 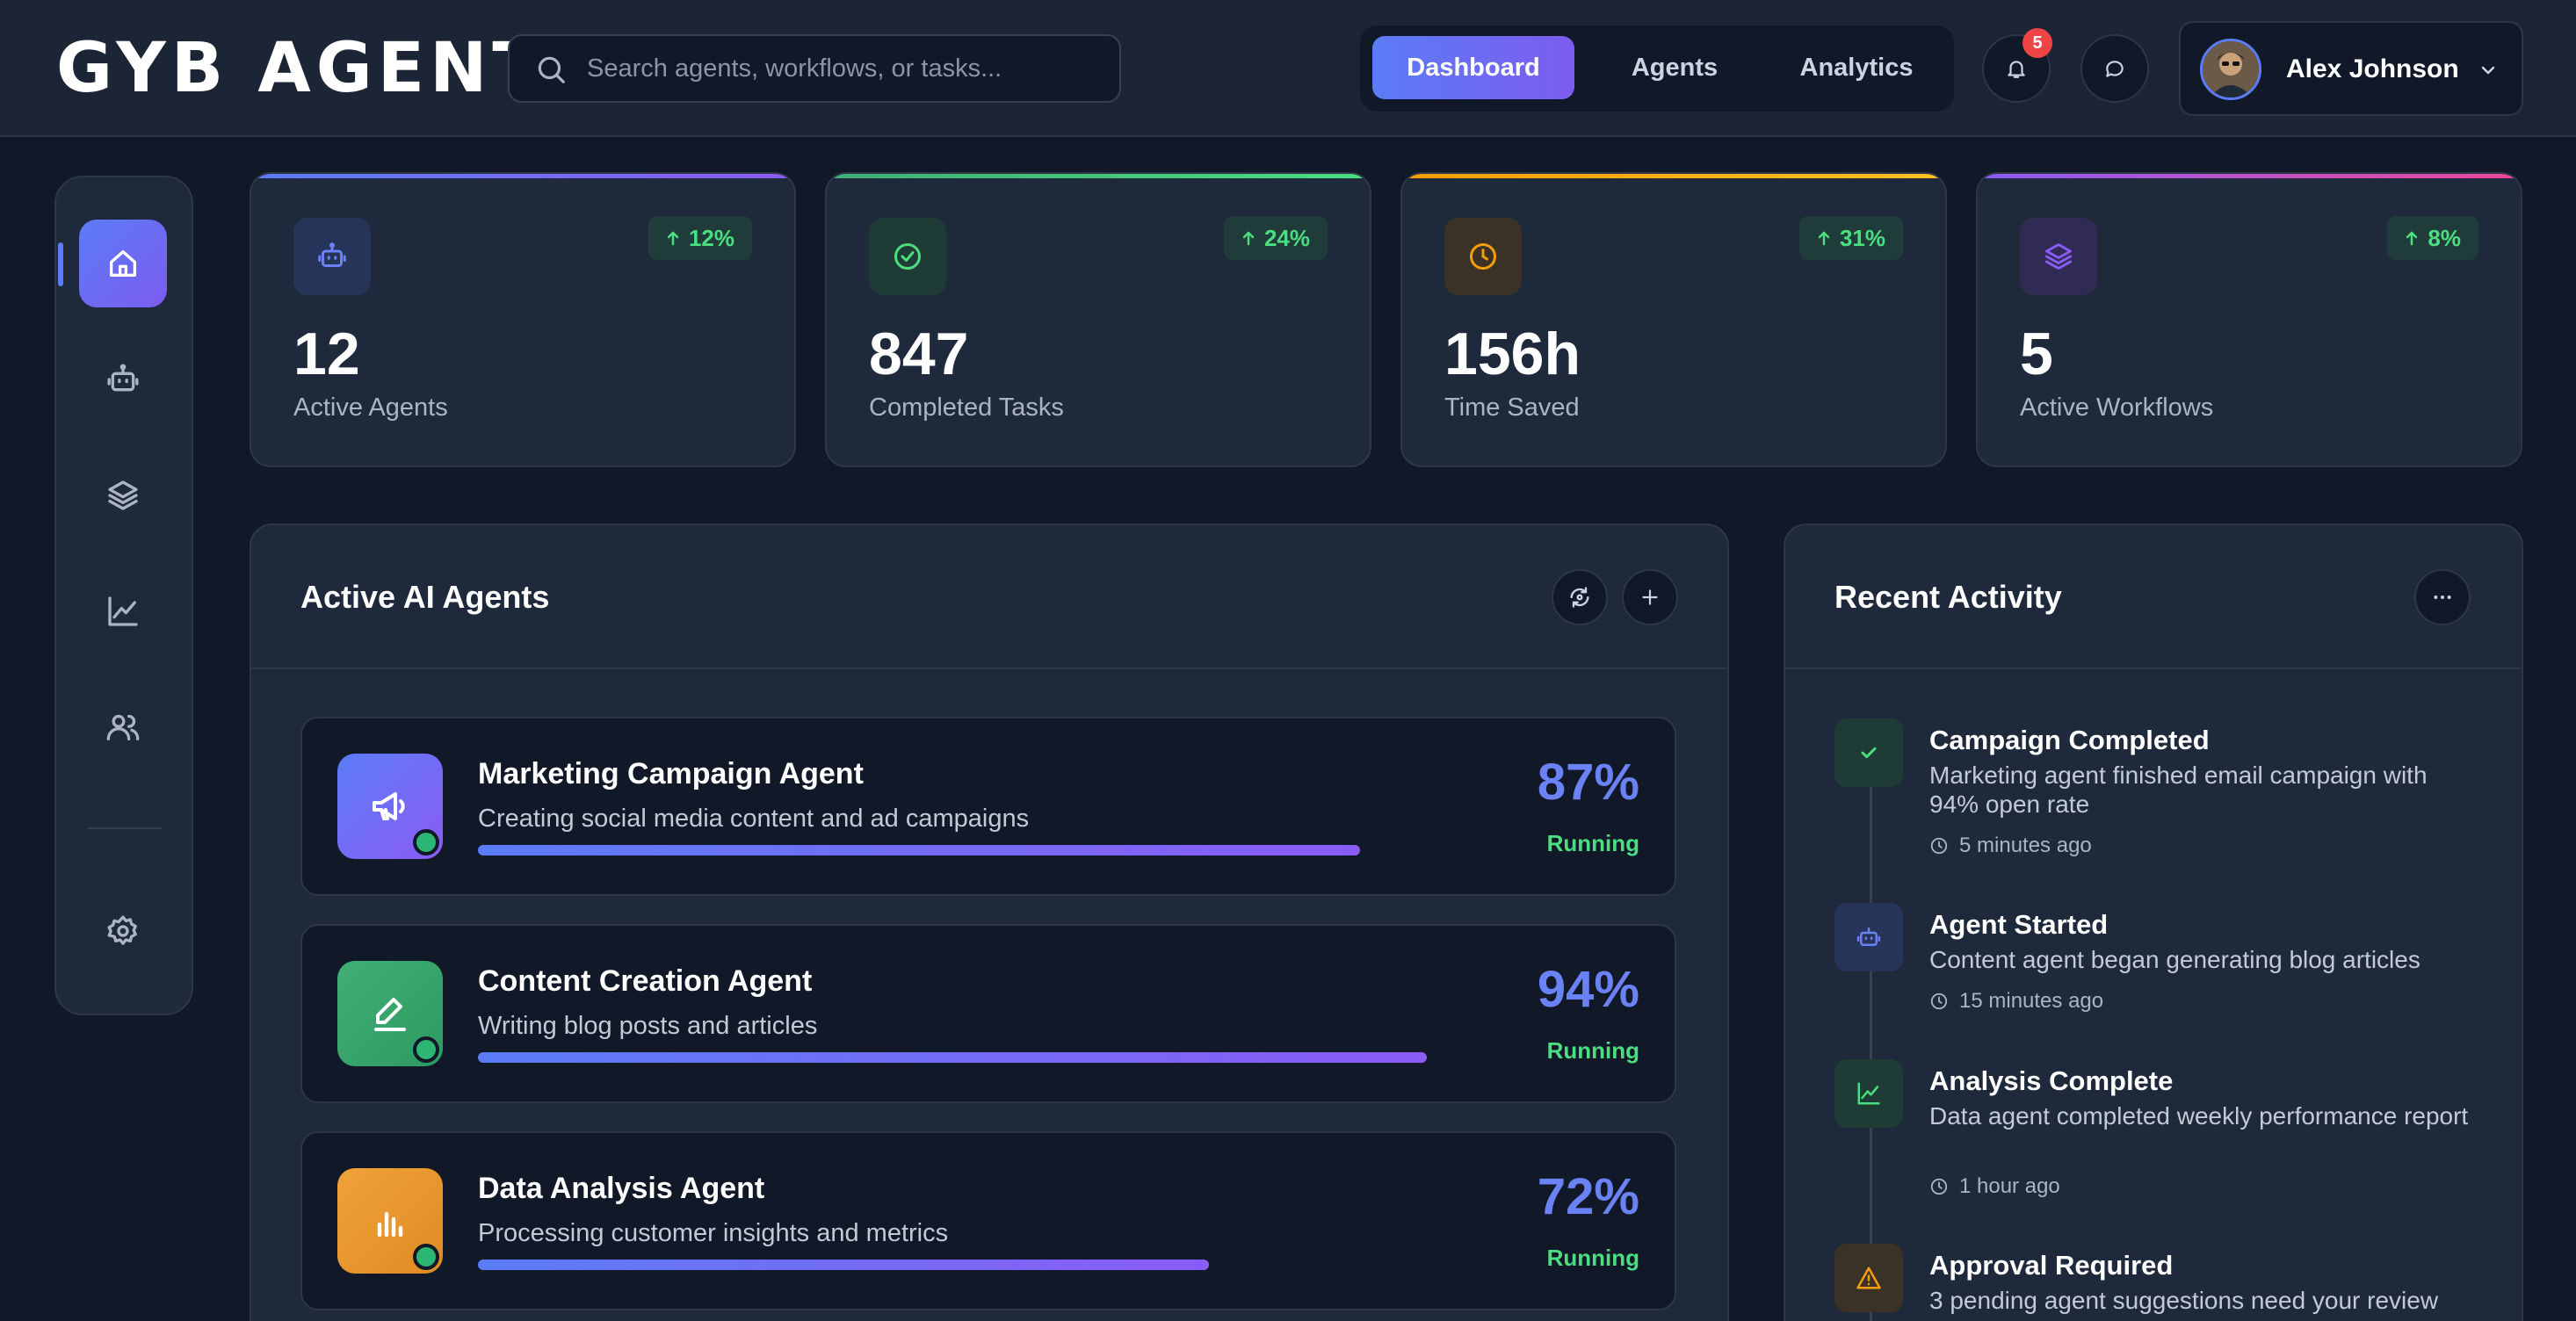 I want to click on activity-time: 15 minutes ago, so click(x=2016, y=1001).